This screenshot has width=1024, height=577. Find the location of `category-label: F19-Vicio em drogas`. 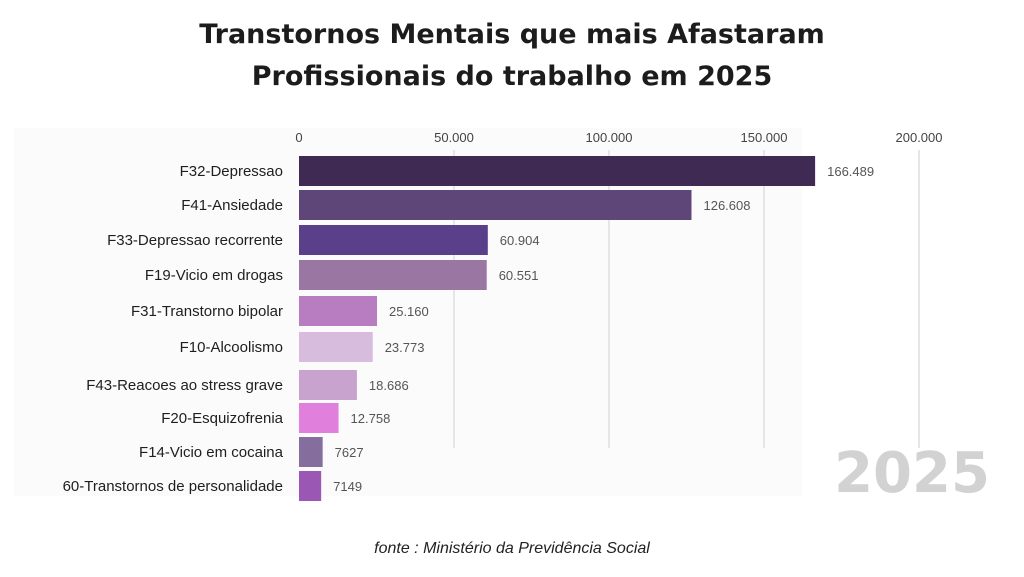

category-label: F19-Vicio em drogas is located at coordinates (214, 275).